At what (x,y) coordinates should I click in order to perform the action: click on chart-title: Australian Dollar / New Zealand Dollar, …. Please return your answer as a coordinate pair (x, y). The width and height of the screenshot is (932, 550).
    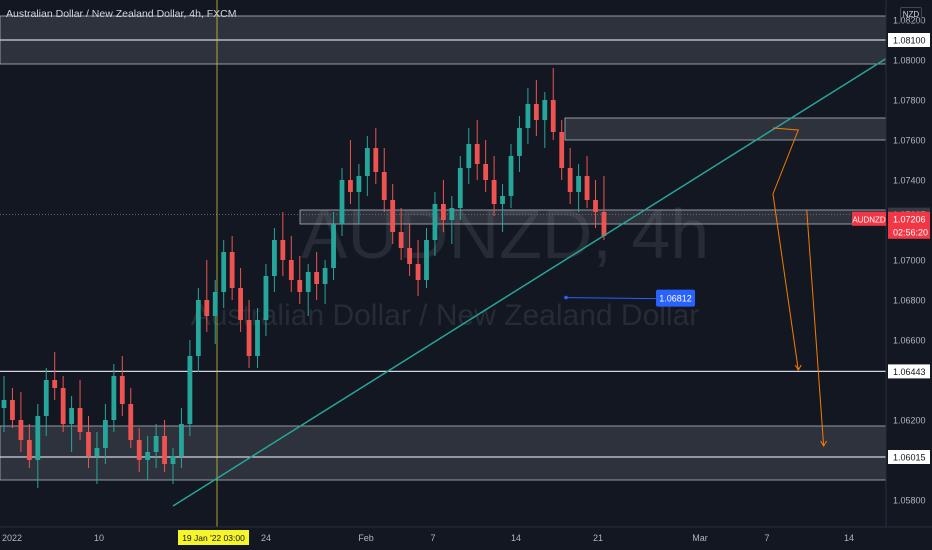
    Looking at the image, I should click on (121, 14).